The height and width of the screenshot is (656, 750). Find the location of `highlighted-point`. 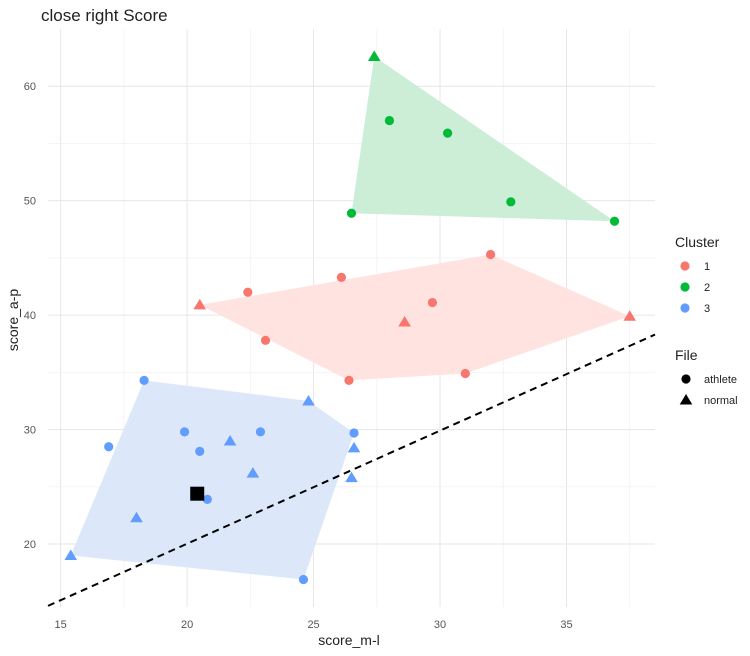

highlighted-point is located at coordinates (197, 493).